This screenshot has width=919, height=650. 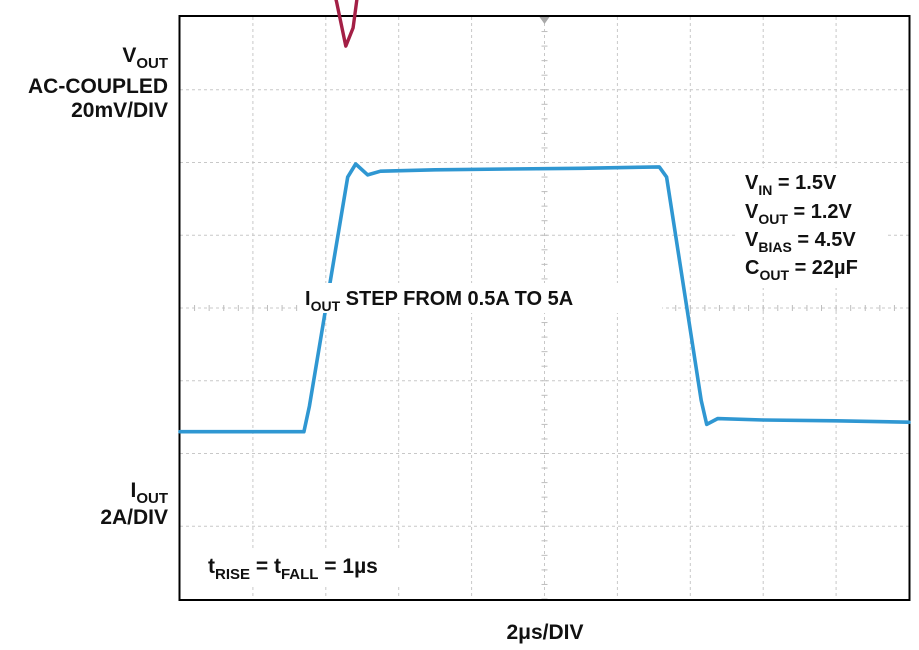 I want to click on condition-cout: COUT = 22µF, so click(x=801, y=270).